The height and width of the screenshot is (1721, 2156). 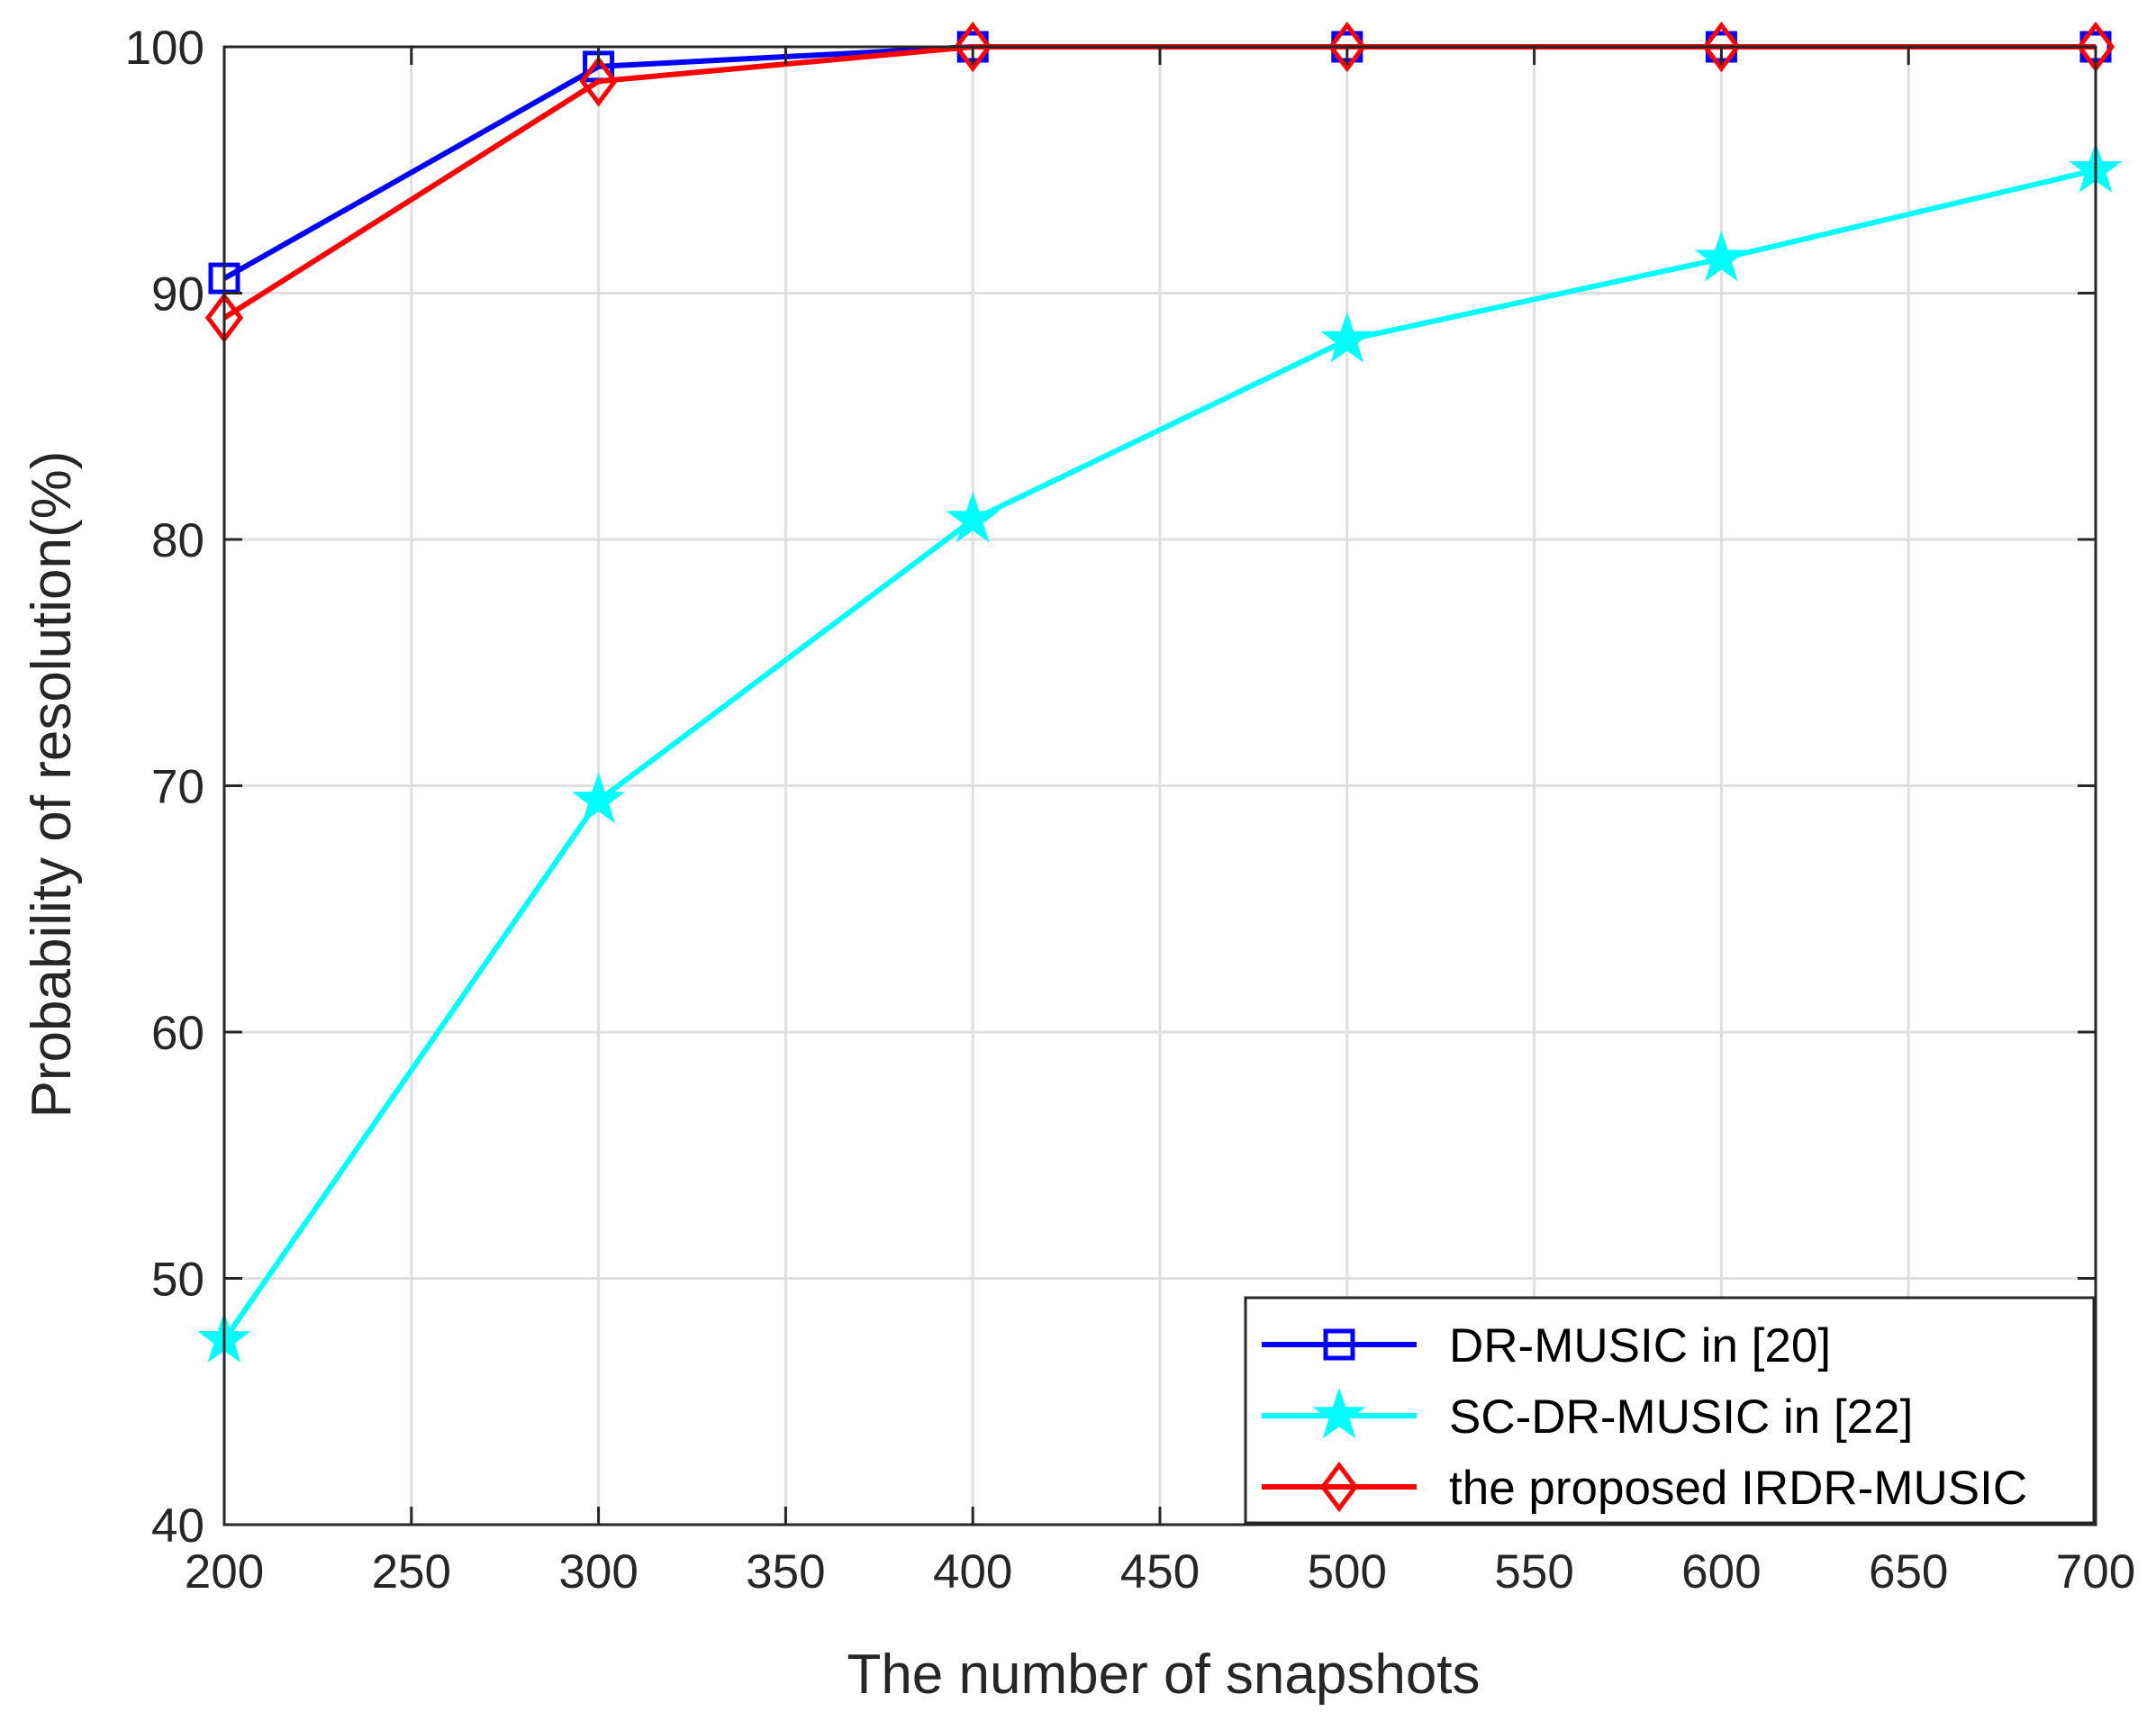 I want to click on y-tick-label: 50, so click(x=177, y=1280).